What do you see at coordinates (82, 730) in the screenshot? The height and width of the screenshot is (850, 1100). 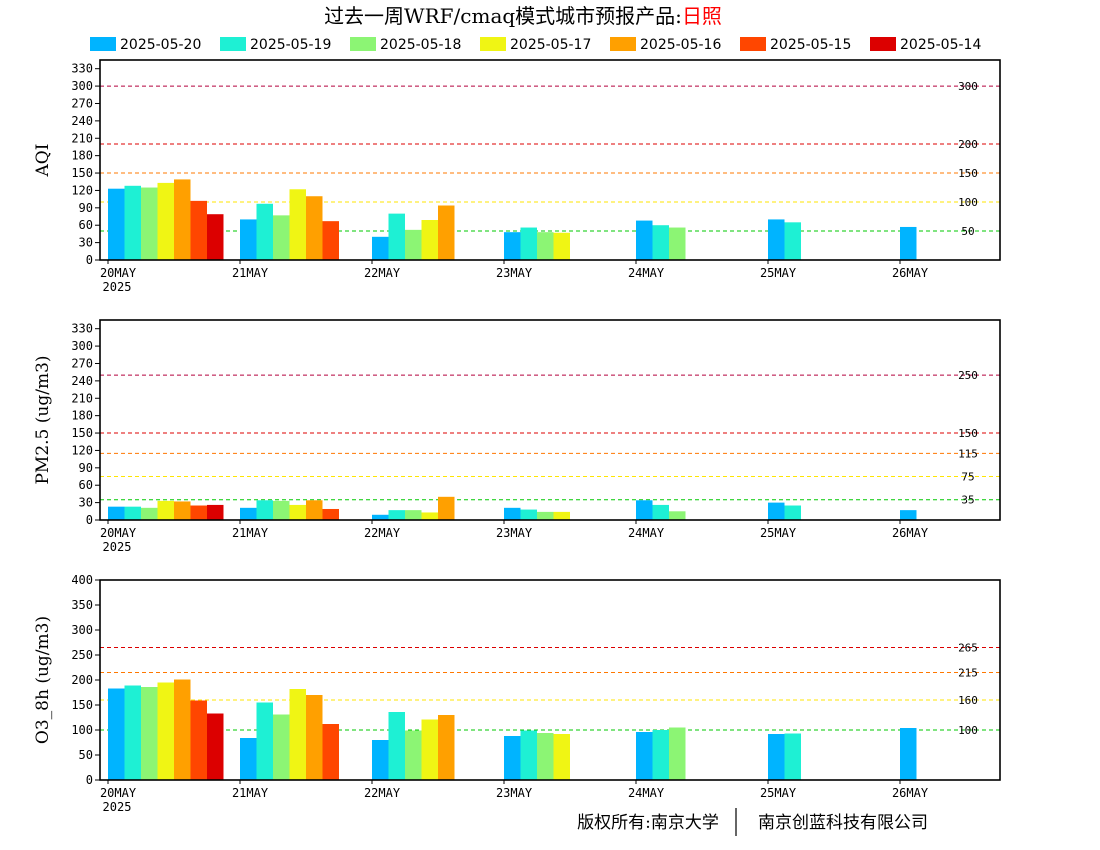 I see `y-tick-label: 100` at bounding box center [82, 730].